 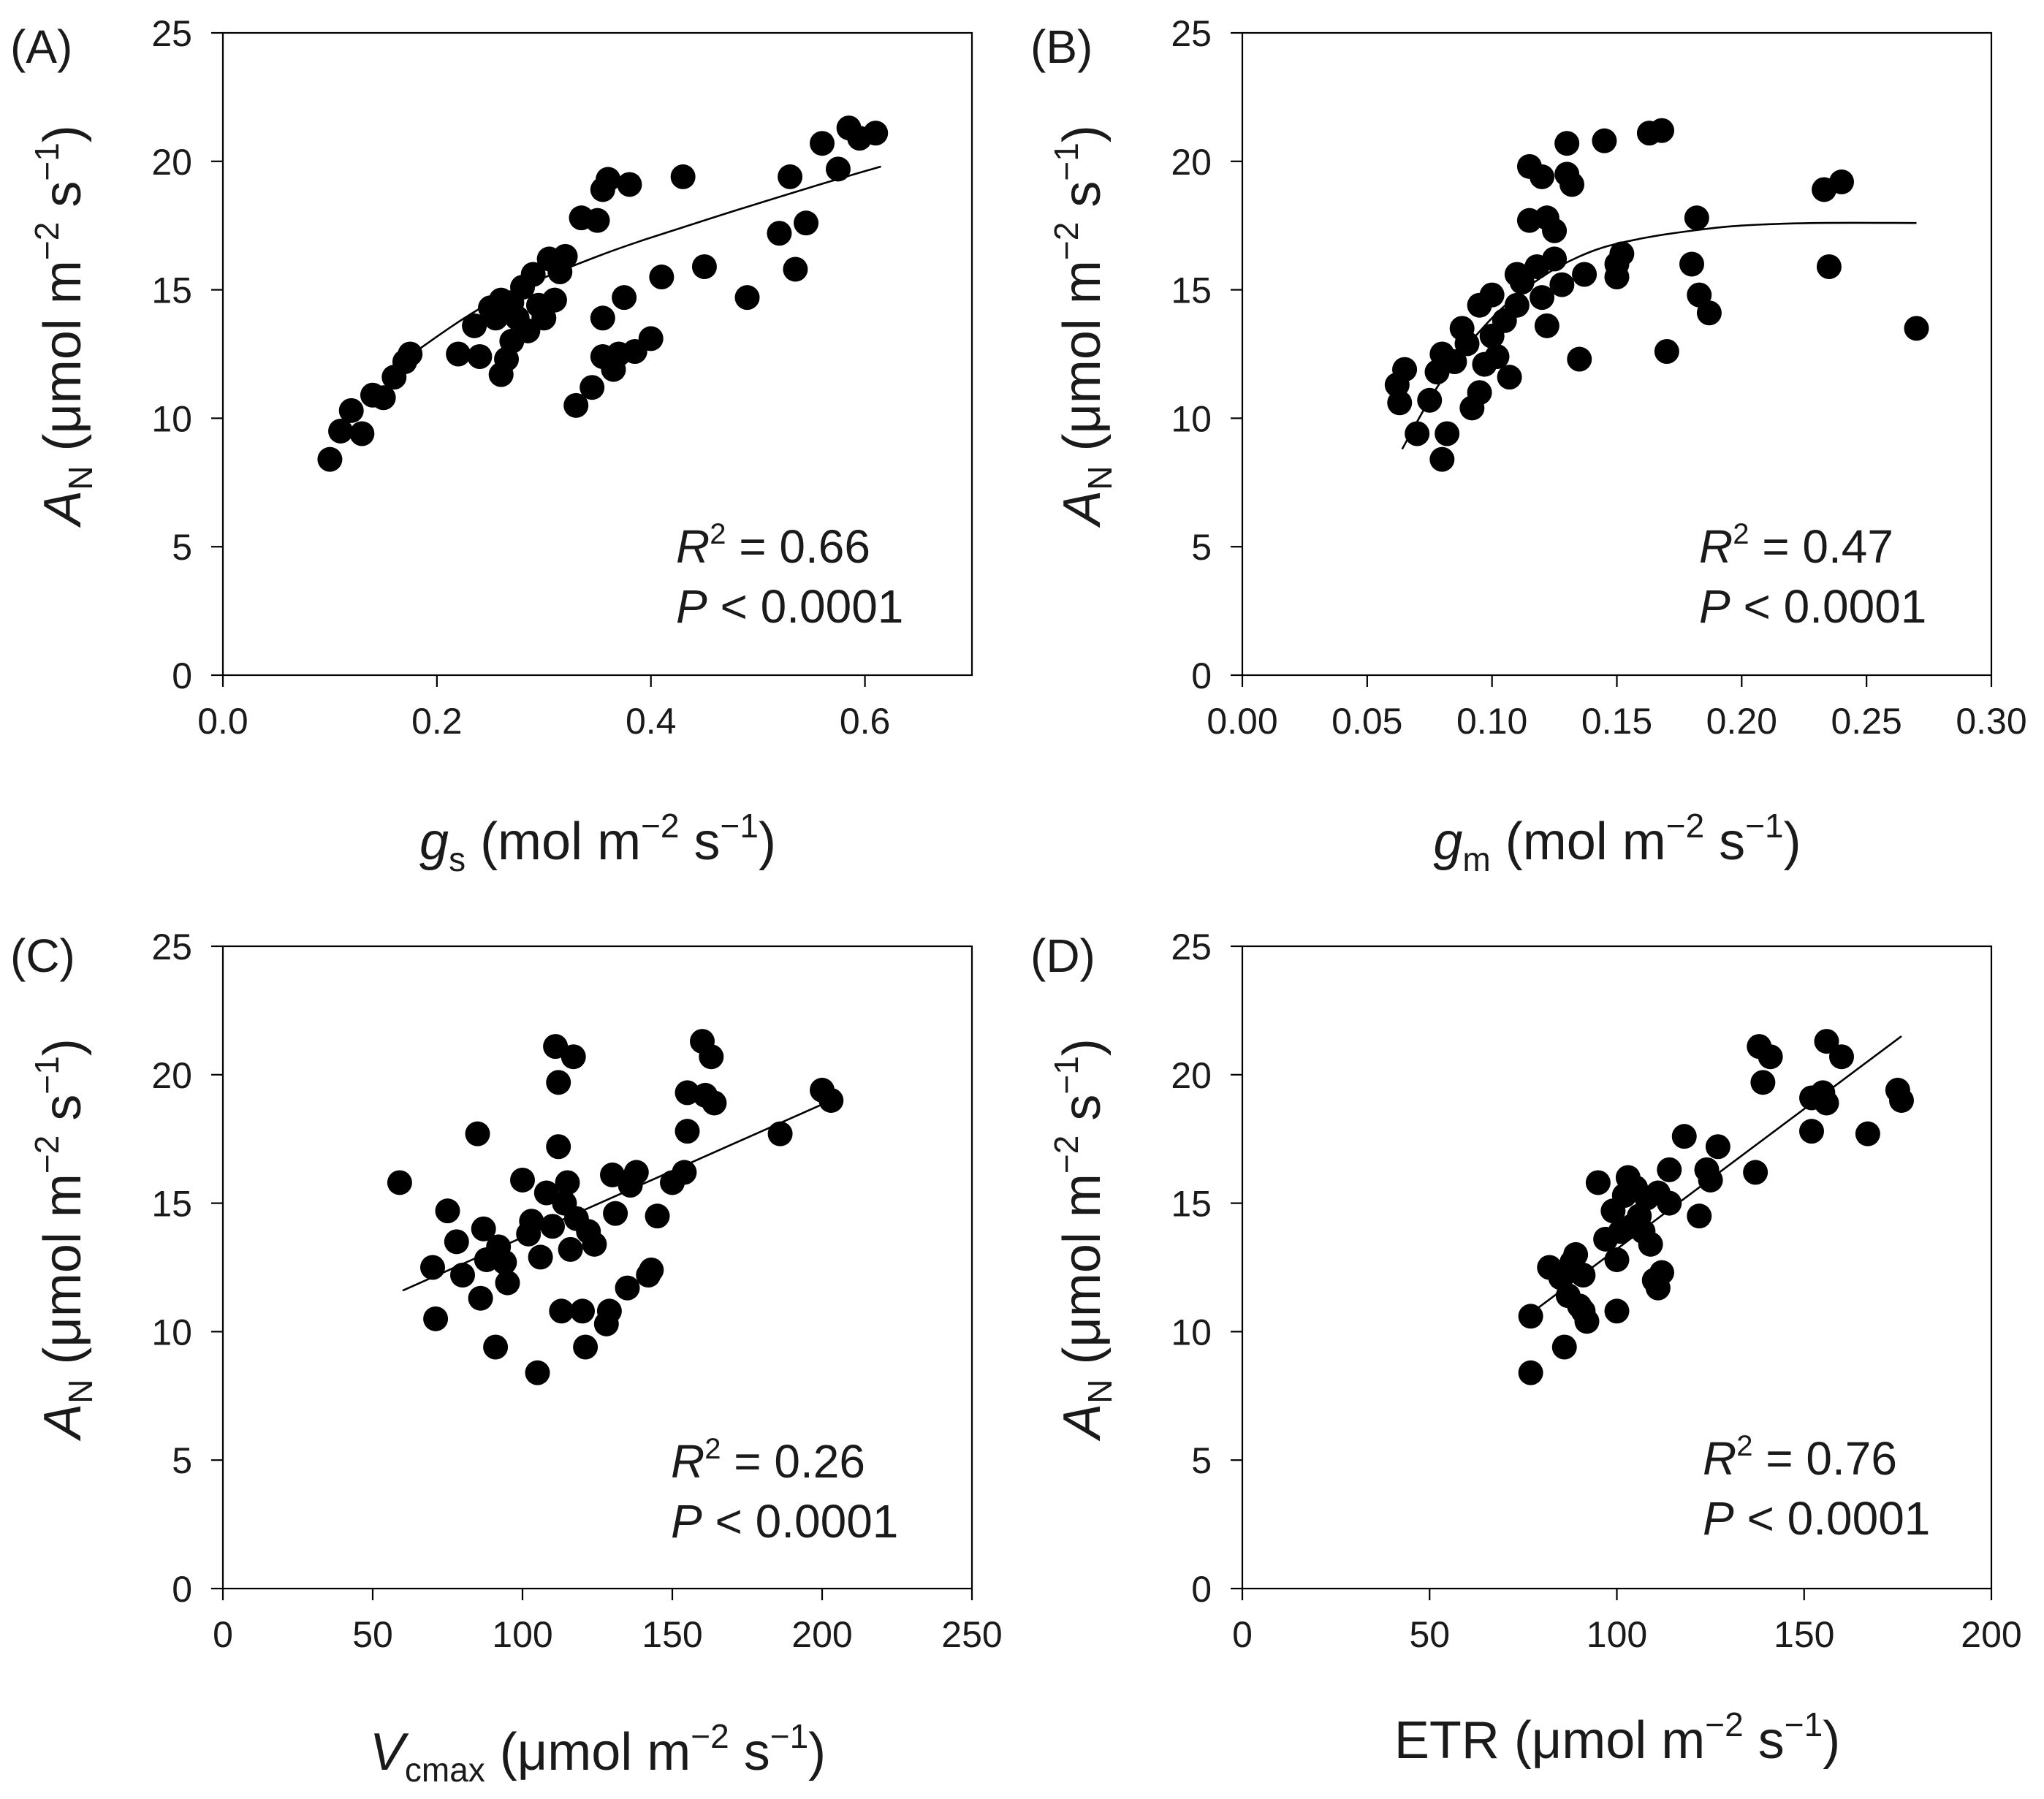 What do you see at coordinates (1616, 722) in the screenshot?
I see `x-tick-label: 0.15` at bounding box center [1616, 722].